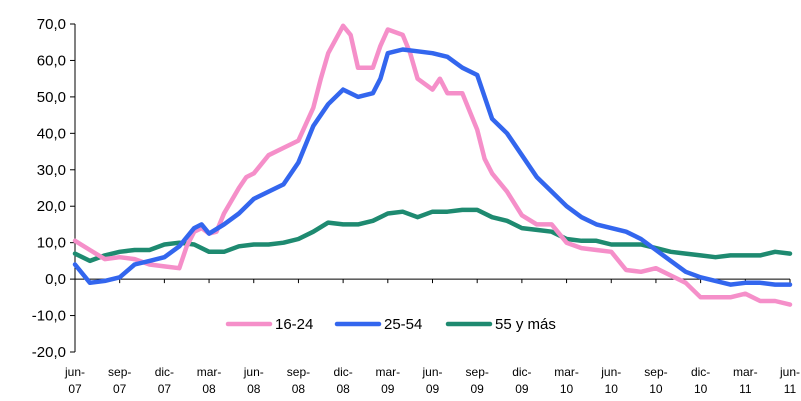  I want to click on x-tick-label: jun- 08, so click(253, 380).